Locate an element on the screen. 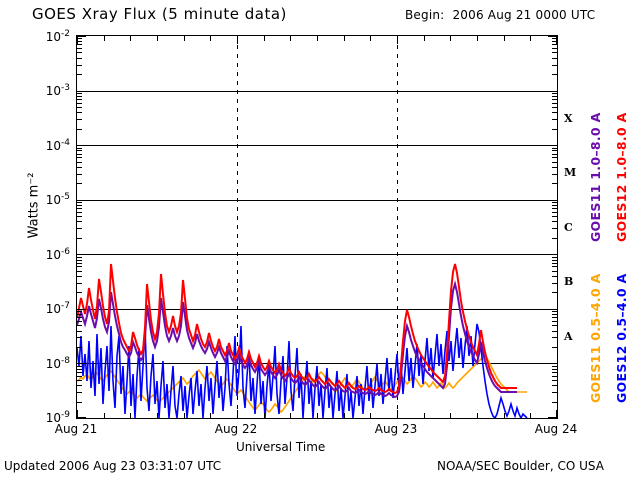  legend-goes12-short: GOES12 0.5–4.0 A is located at coordinates (621, 338).